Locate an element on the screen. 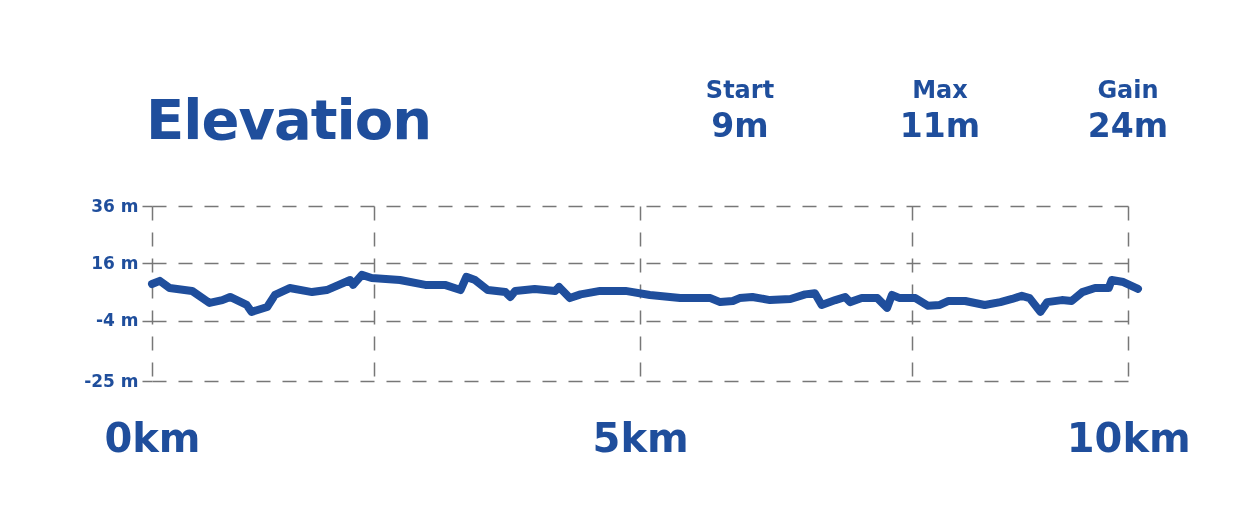  y-tick-label: 16 m is located at coordinates (115, 262).